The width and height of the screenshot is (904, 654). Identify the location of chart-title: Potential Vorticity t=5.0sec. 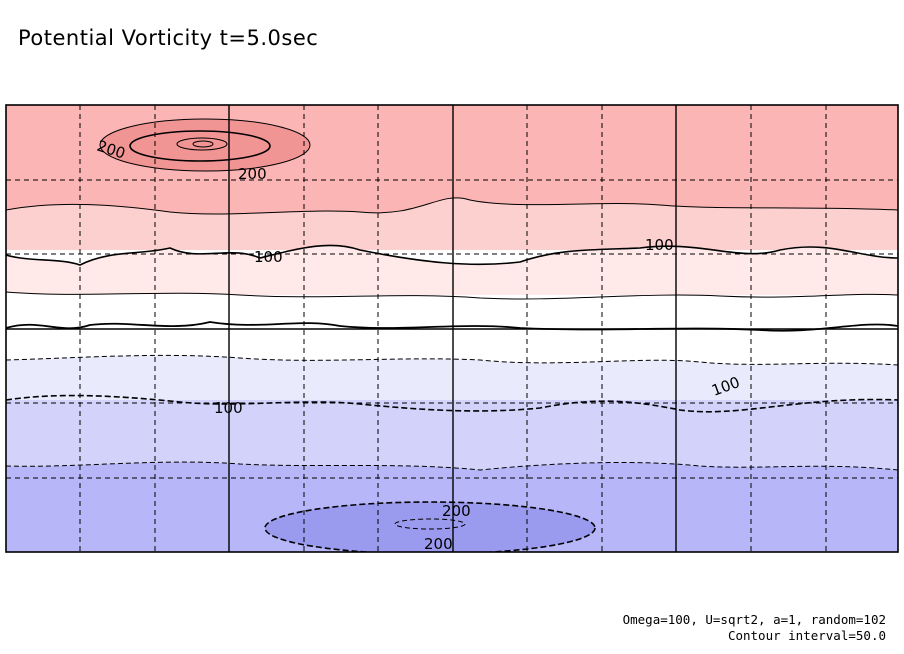
(168, 38).